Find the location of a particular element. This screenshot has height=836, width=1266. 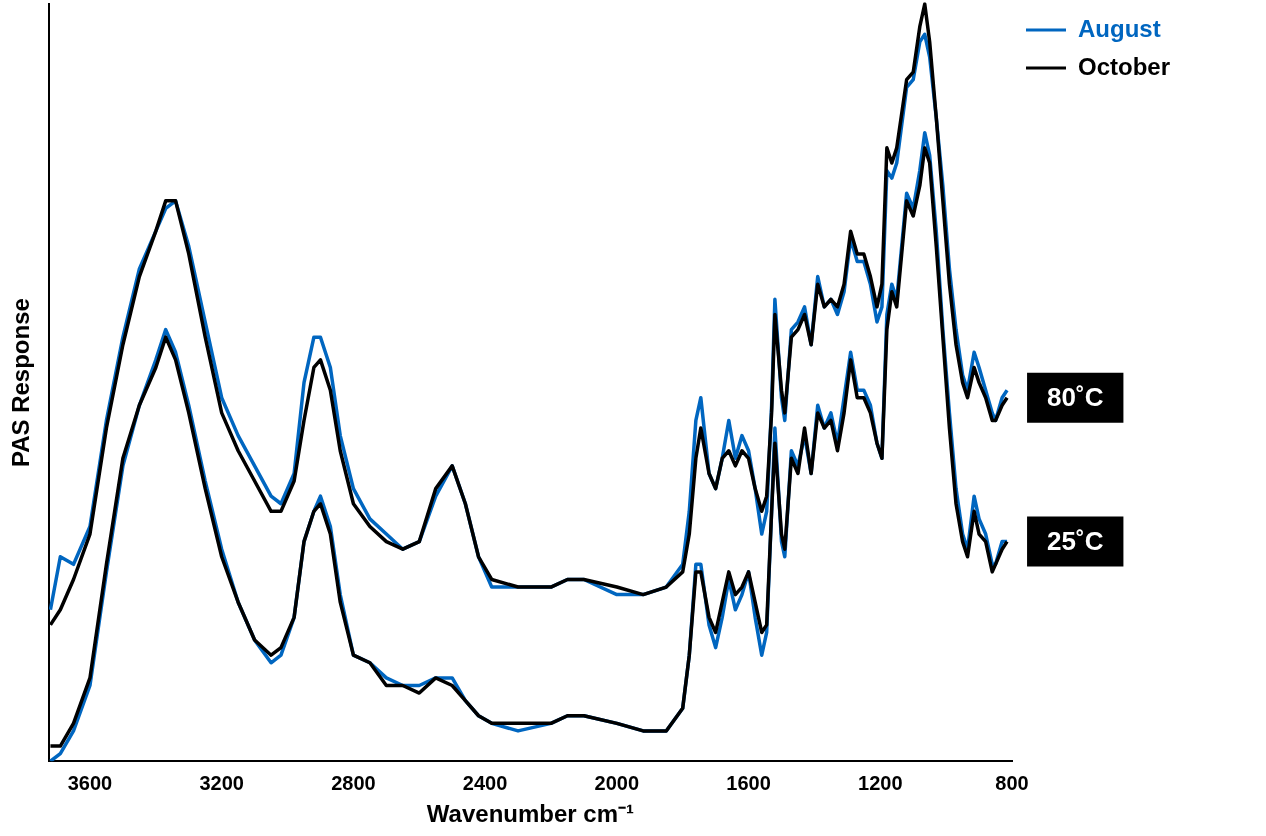

x-tick-label: 2800 is located at coordinates (353, 782).